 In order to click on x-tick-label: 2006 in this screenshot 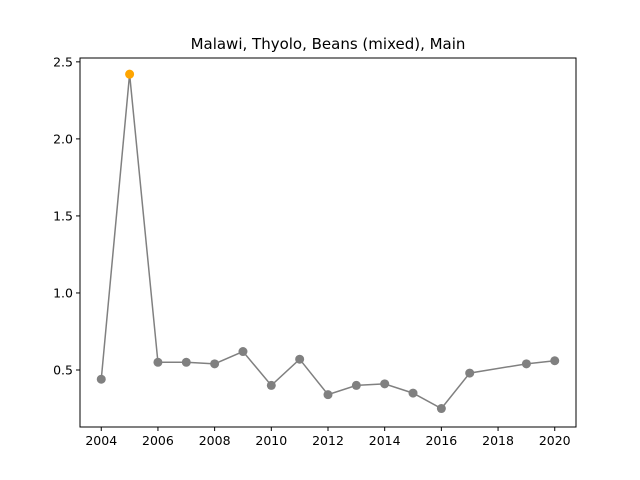, I will do `click(158, 440)`.